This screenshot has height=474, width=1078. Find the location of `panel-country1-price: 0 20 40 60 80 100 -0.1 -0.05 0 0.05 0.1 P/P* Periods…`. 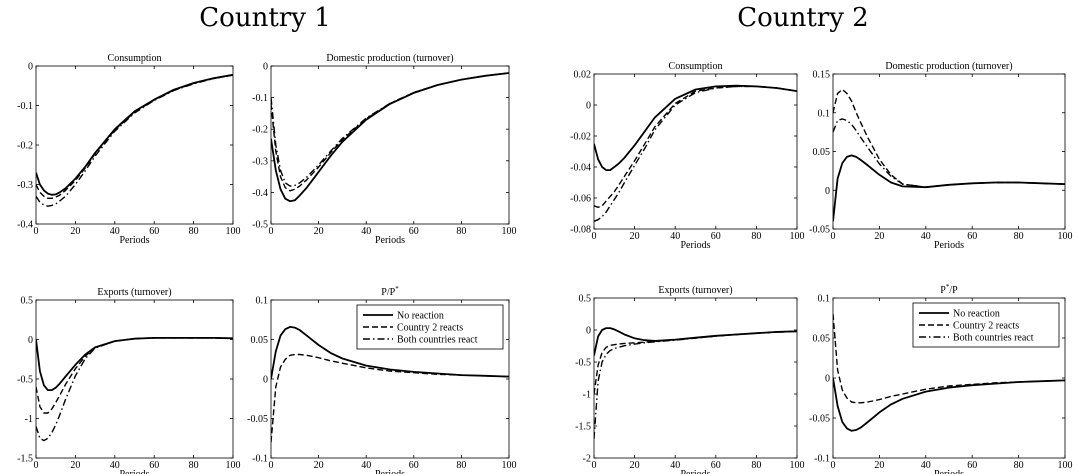

panel-country1-price: 0 20 40 60 80 100 -0.1 -0.05 0 0.05 0.1 P/P* Periods… is located at coordinates (381, 379).